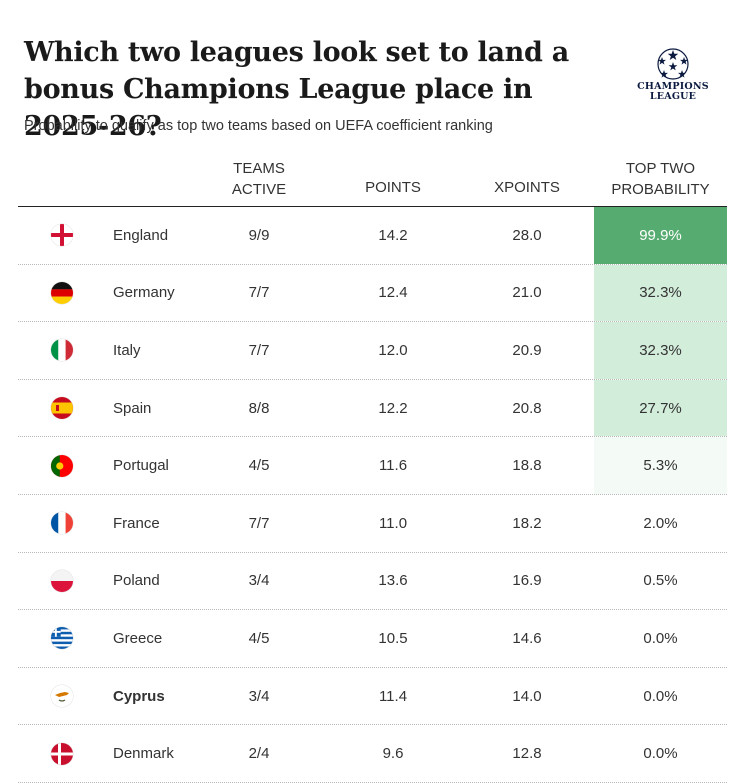  I want to click on points-value: 14.2, so click(393, 235).